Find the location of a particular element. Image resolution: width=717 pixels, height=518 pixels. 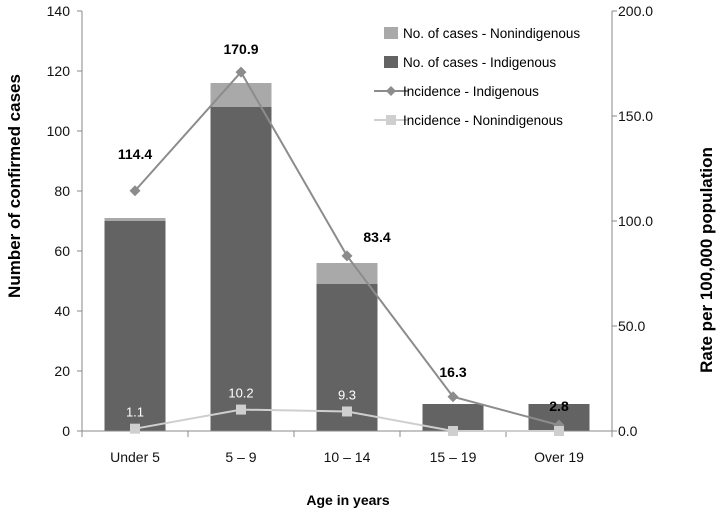

y-tick-label: 20 is located at coordinates (62, 371).